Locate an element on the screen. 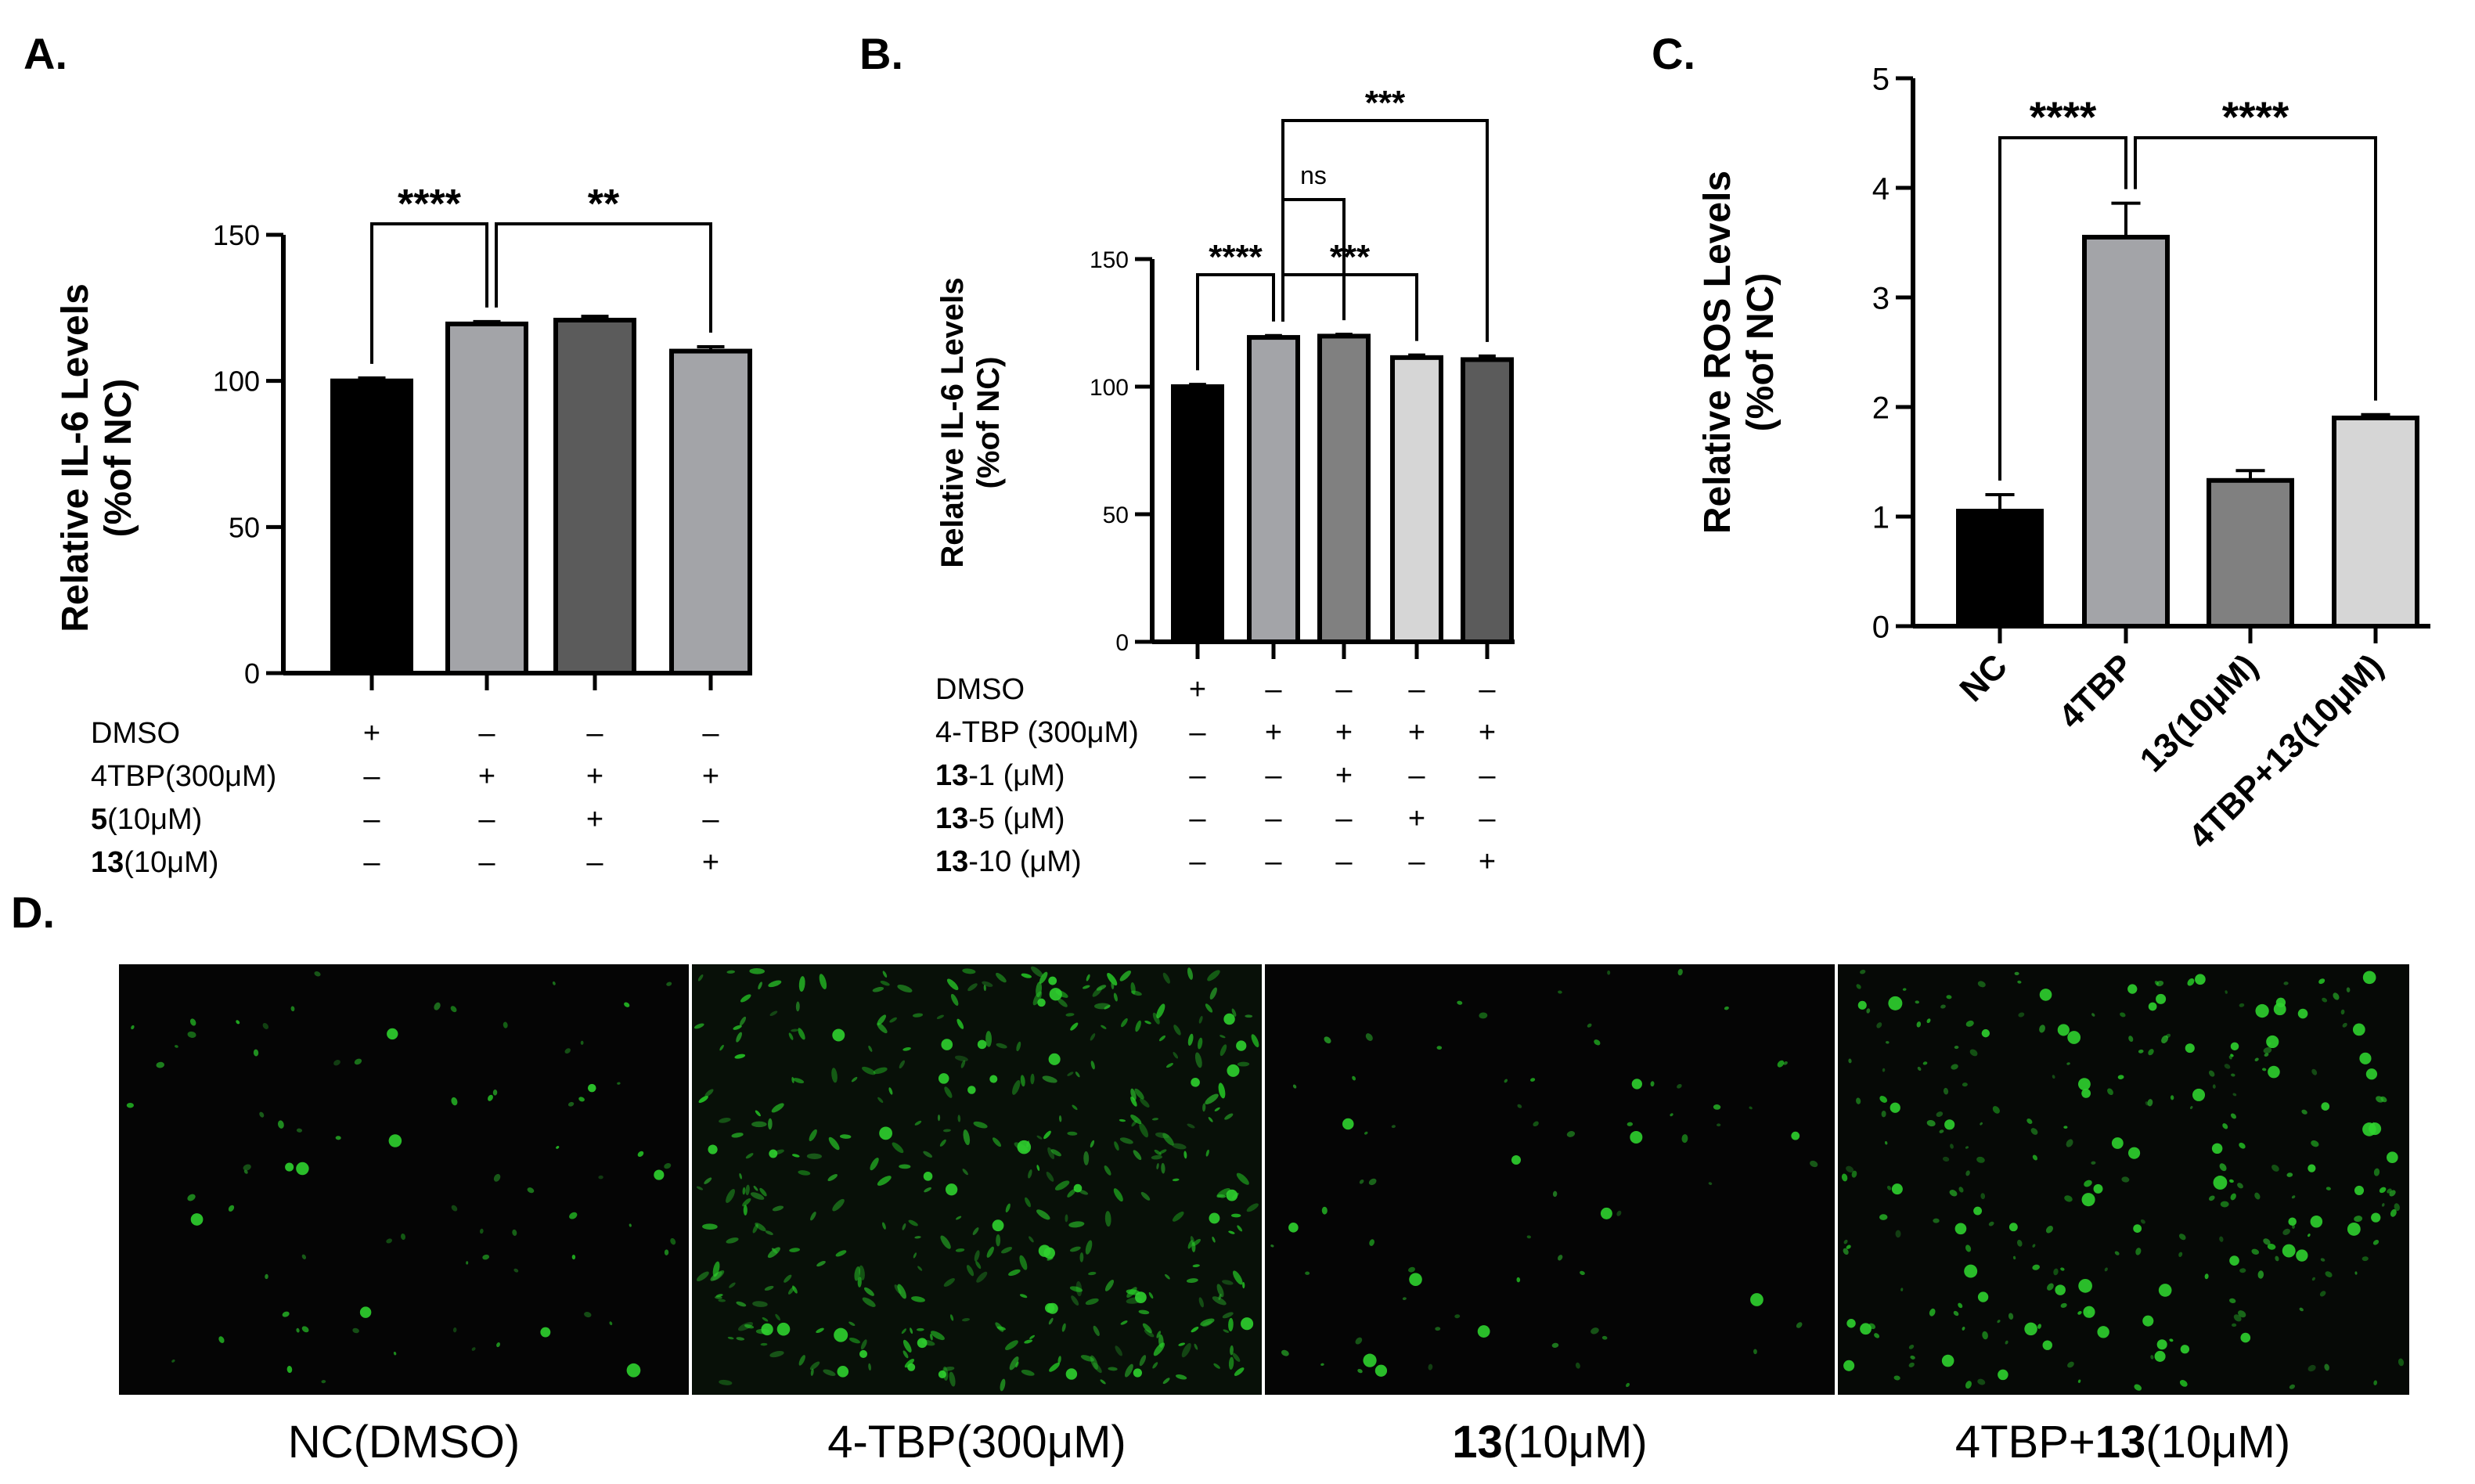 Image resolution: width=2475 pixels, height=1484 pixels. image-4tbp is located at coordinates (977, 1179).